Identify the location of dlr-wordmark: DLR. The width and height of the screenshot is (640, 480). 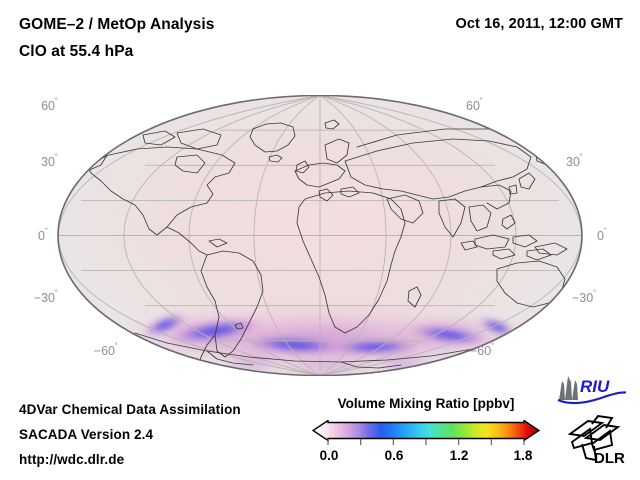
(609, 458).